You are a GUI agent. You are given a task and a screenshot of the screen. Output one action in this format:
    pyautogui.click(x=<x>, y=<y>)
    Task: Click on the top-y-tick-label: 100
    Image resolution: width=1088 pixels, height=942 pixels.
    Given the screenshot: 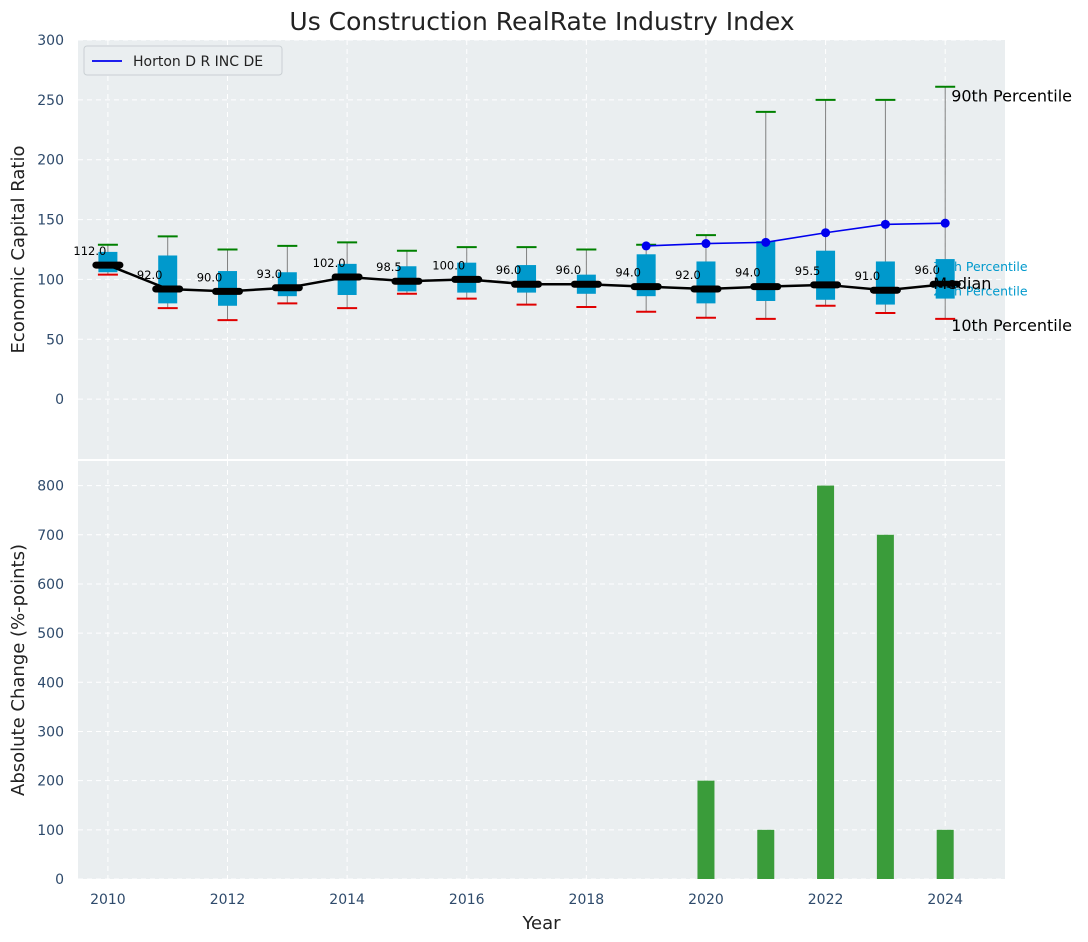 What is the action you would take?
    pyautogui.click(x=50, y=280)
    